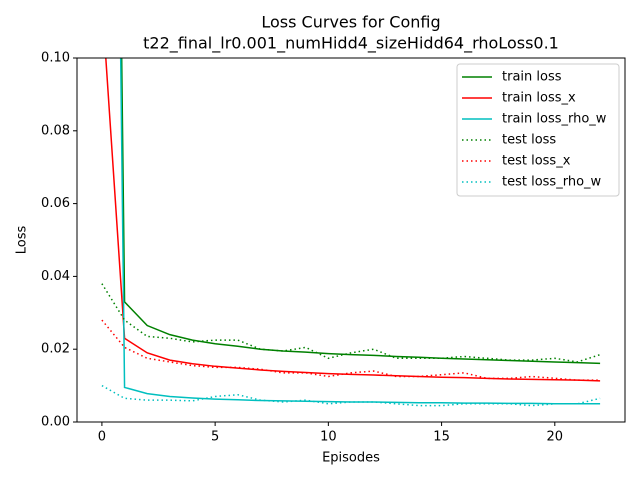 Image resolution: width=640 pixels, height=480 pixels. I want to click on x-tick-label: 5, so click(215, 437).